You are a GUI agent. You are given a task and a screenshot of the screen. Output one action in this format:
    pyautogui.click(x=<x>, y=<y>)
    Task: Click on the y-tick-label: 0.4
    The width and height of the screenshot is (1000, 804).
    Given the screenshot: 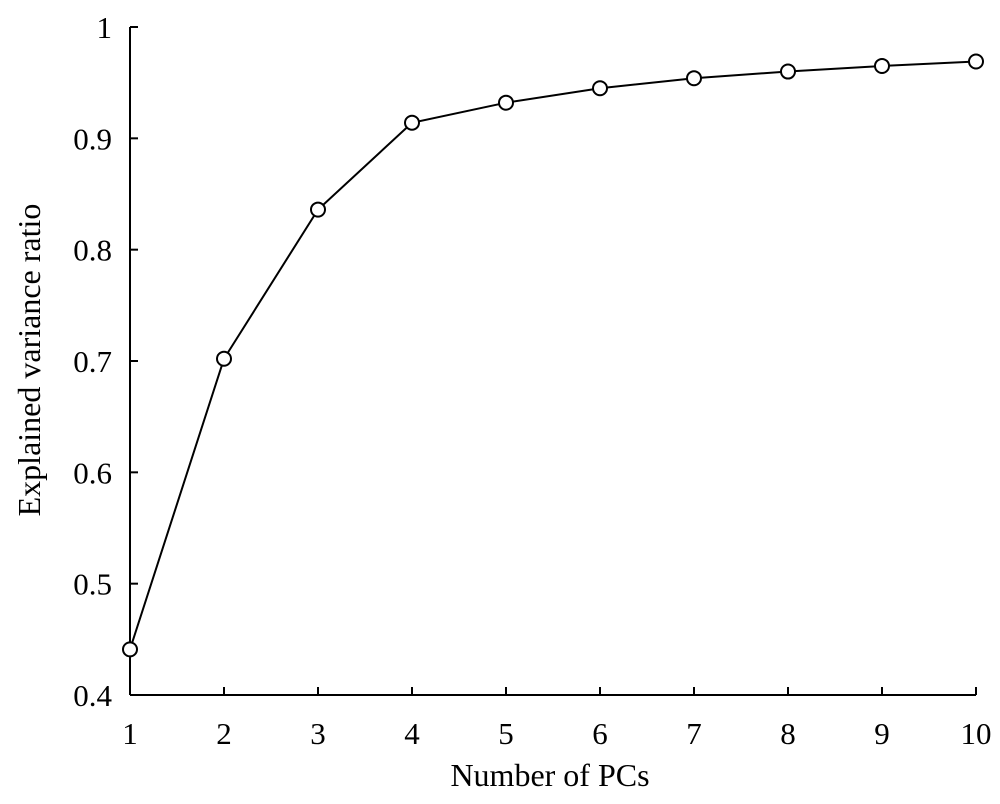 What is the action you would take?
    pyautogui.click(x=92, y=695)
    